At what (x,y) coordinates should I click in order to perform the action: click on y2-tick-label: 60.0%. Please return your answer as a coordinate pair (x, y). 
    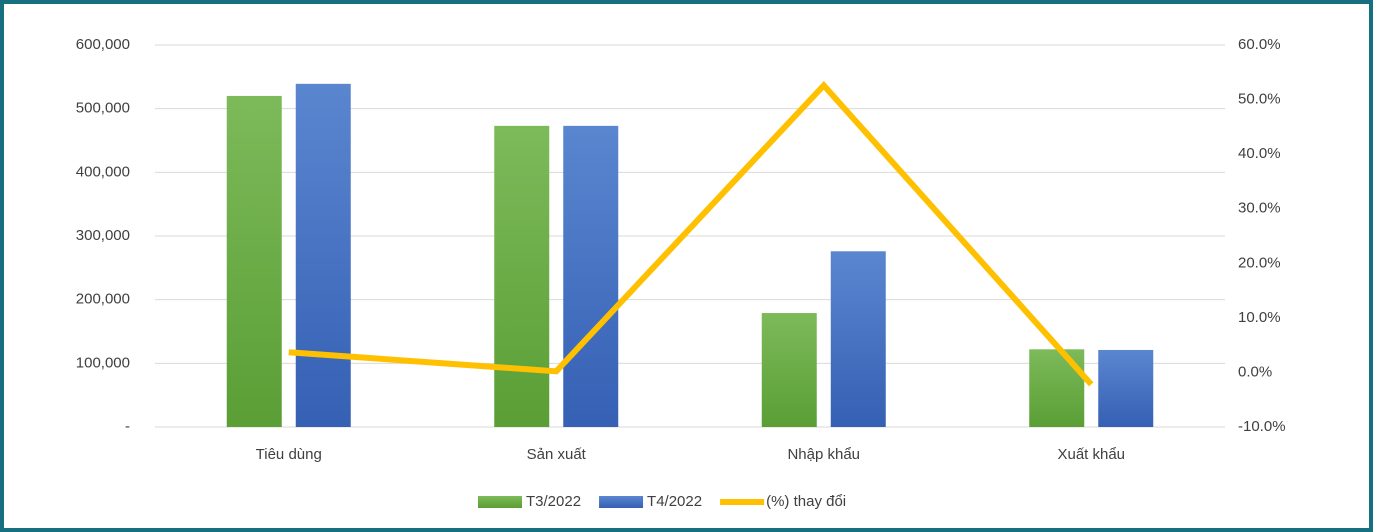
    Looking at the image, I should click on (1259, 44).